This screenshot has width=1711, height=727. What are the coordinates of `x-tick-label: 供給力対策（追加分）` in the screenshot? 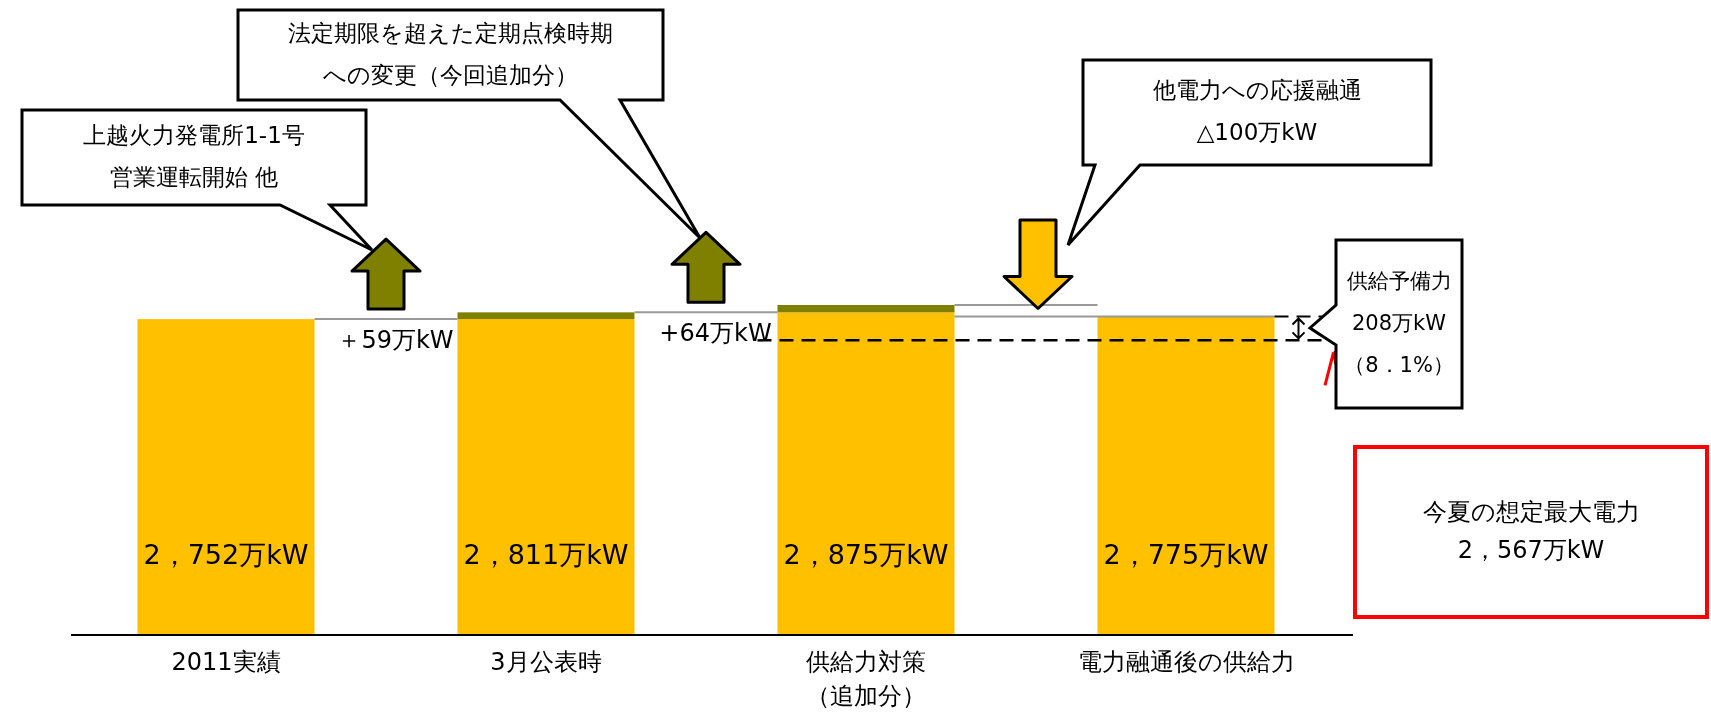 It's located at (866, 679).